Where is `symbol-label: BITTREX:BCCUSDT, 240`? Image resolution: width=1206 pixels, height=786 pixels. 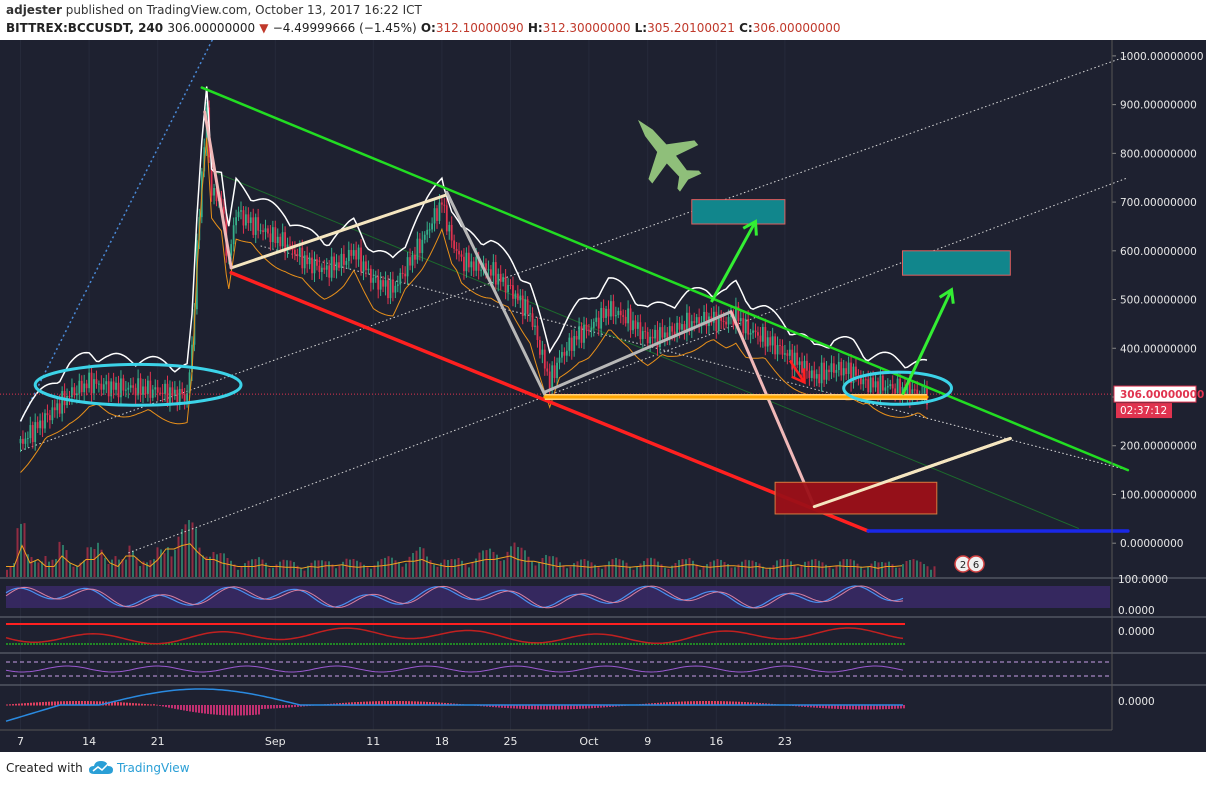
symbol-label: BITTREX:BCCUSDT, 240 is located at coordinates (85, 28).